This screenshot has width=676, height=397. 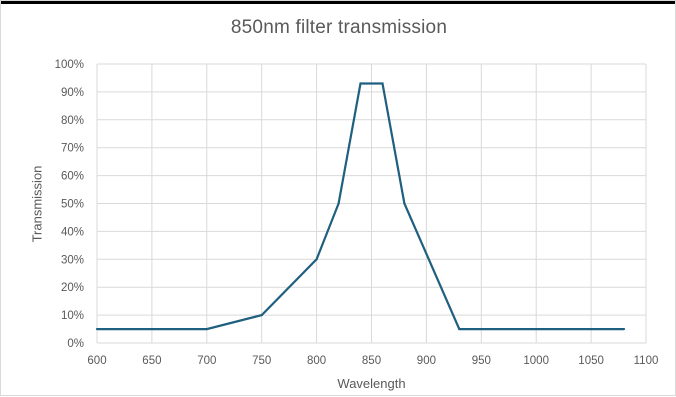 What do you see at coordinates (481, 361) in the screenshot?
I see `x-tick-label: 950` at bounding box center [481, 361].